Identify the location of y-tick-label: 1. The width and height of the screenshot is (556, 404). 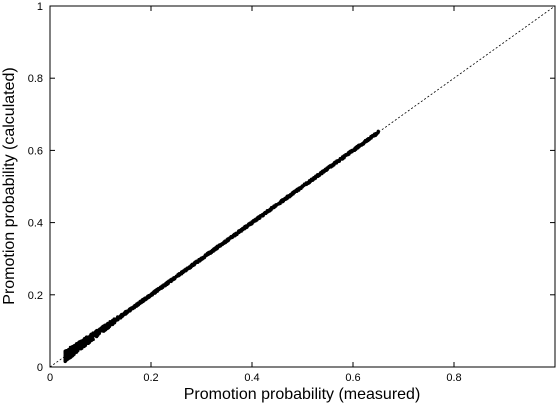
(40, 7).